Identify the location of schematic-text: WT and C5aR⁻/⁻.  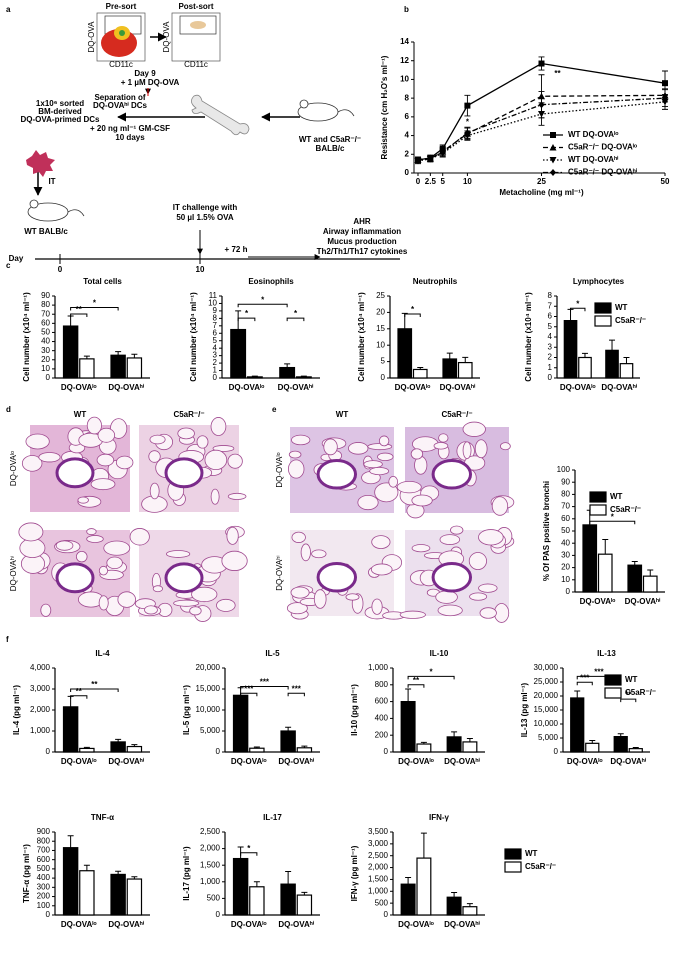
(330, 139).